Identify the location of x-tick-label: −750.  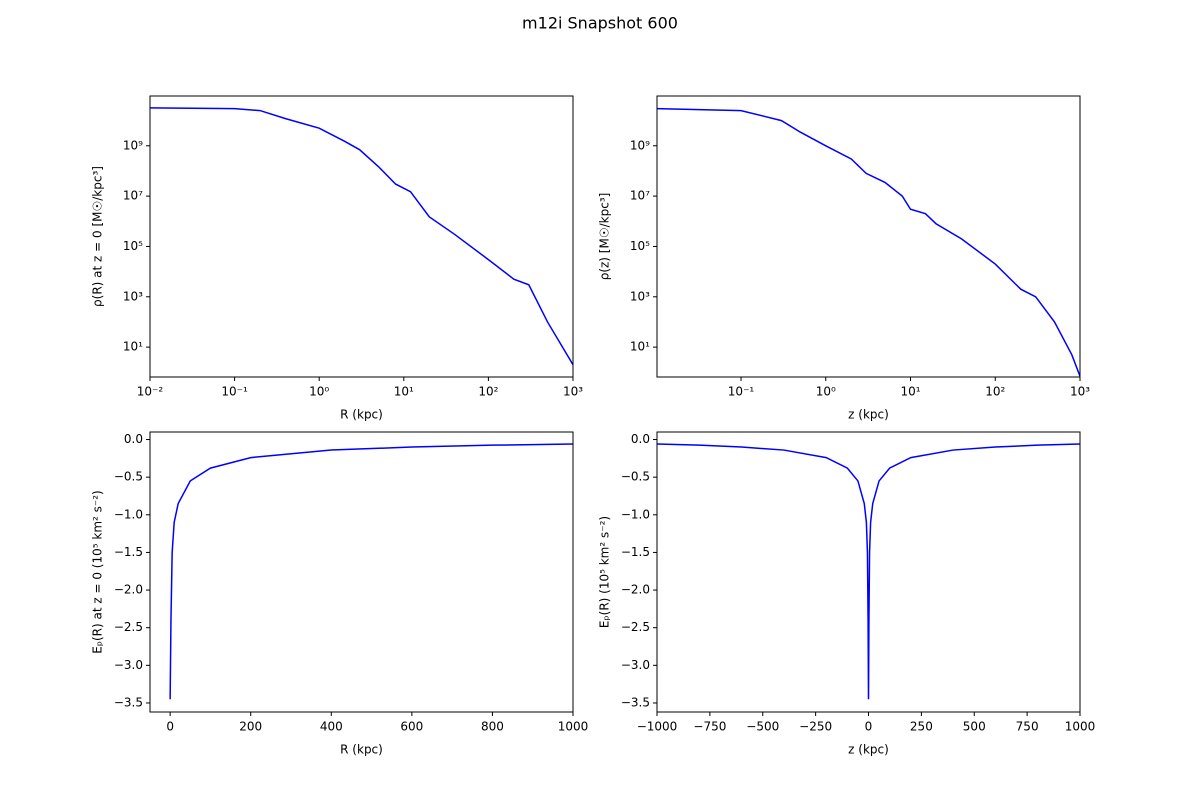
(709, 727).